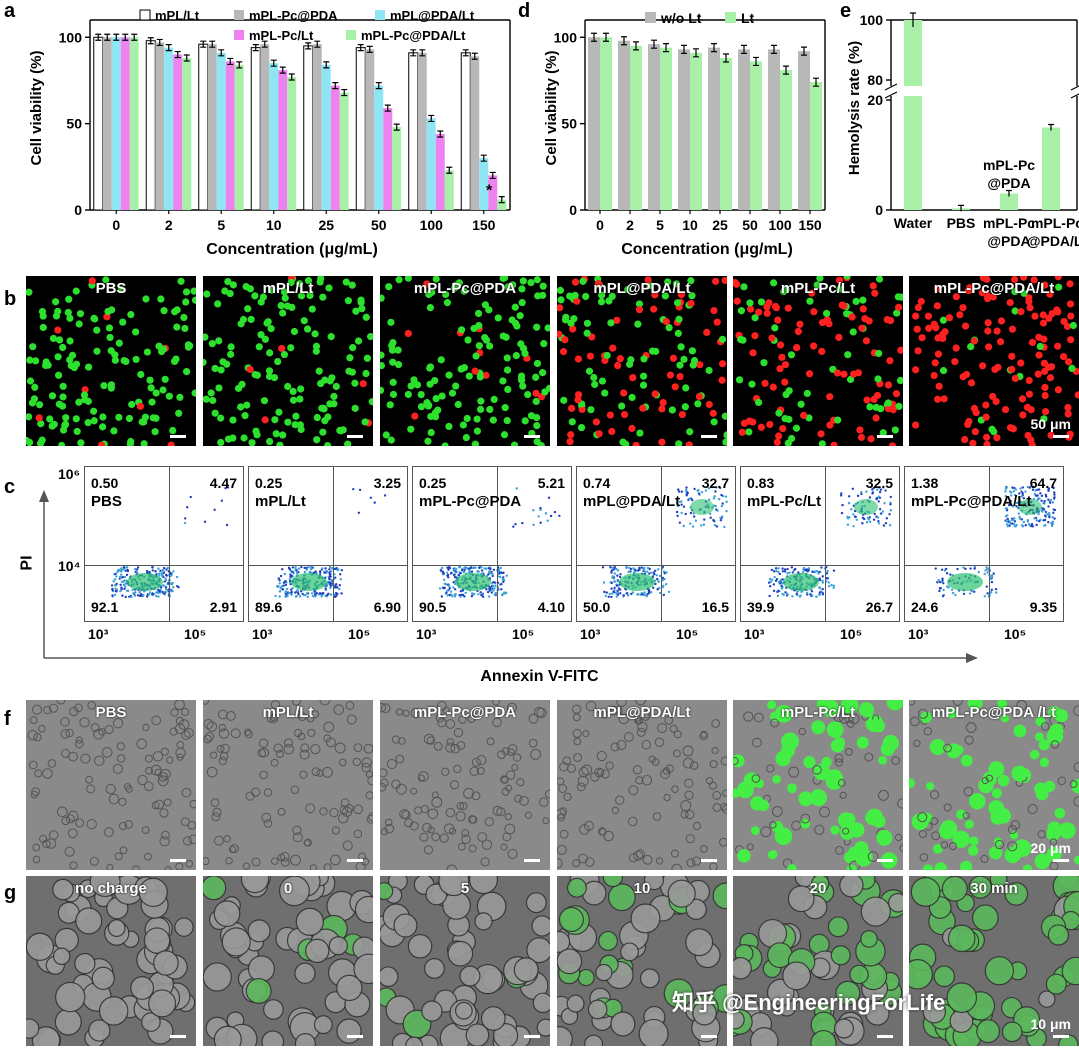 The image size is (1079, 1050). What do you see at coordinates (98, 634) in the screenshot?
I see `flow-xtick-label: 10³` at bounding box center [98, 634].